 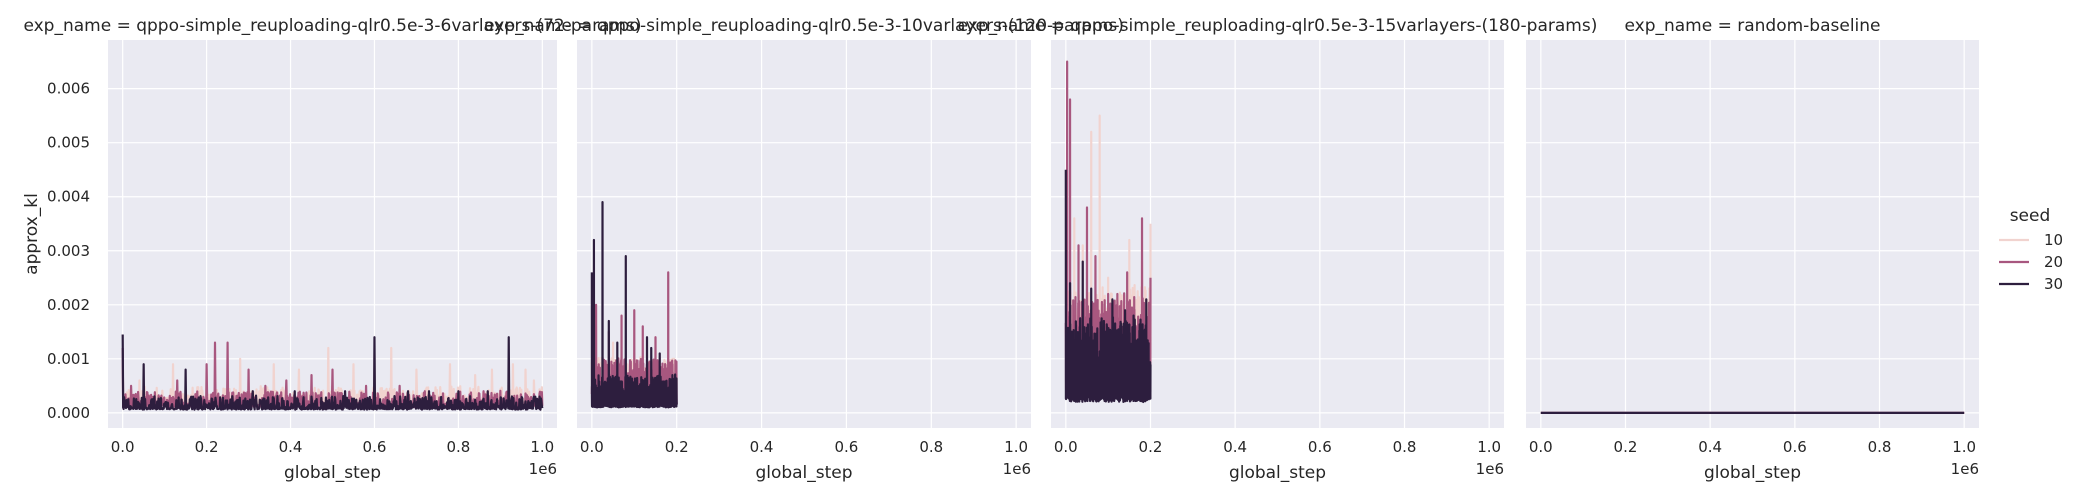 What do you see at coordinates (68, 305) in the screenshot?
I see `y-tick-label: 0.002` at bounding box center [68, 305].